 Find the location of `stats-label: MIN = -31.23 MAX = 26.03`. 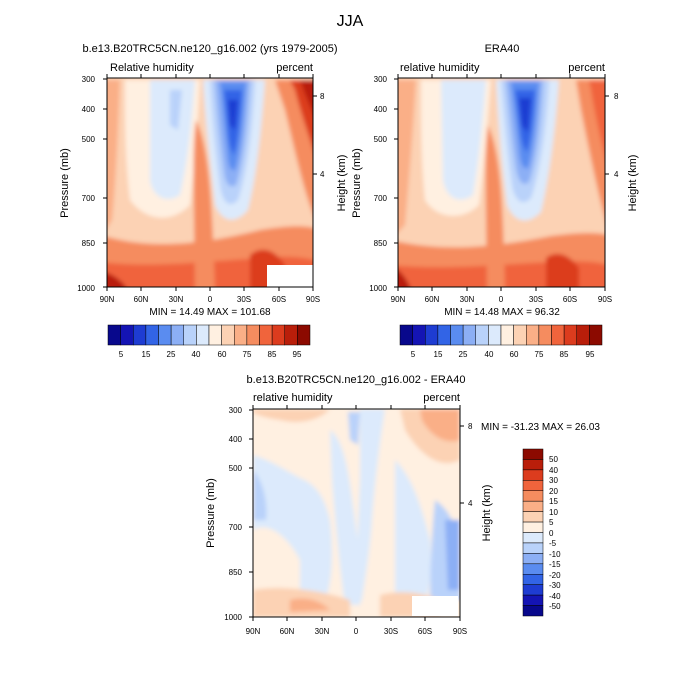

stats-label: MIN = -31.23 MAX = 26.03 is located at coordinates (540, 427).